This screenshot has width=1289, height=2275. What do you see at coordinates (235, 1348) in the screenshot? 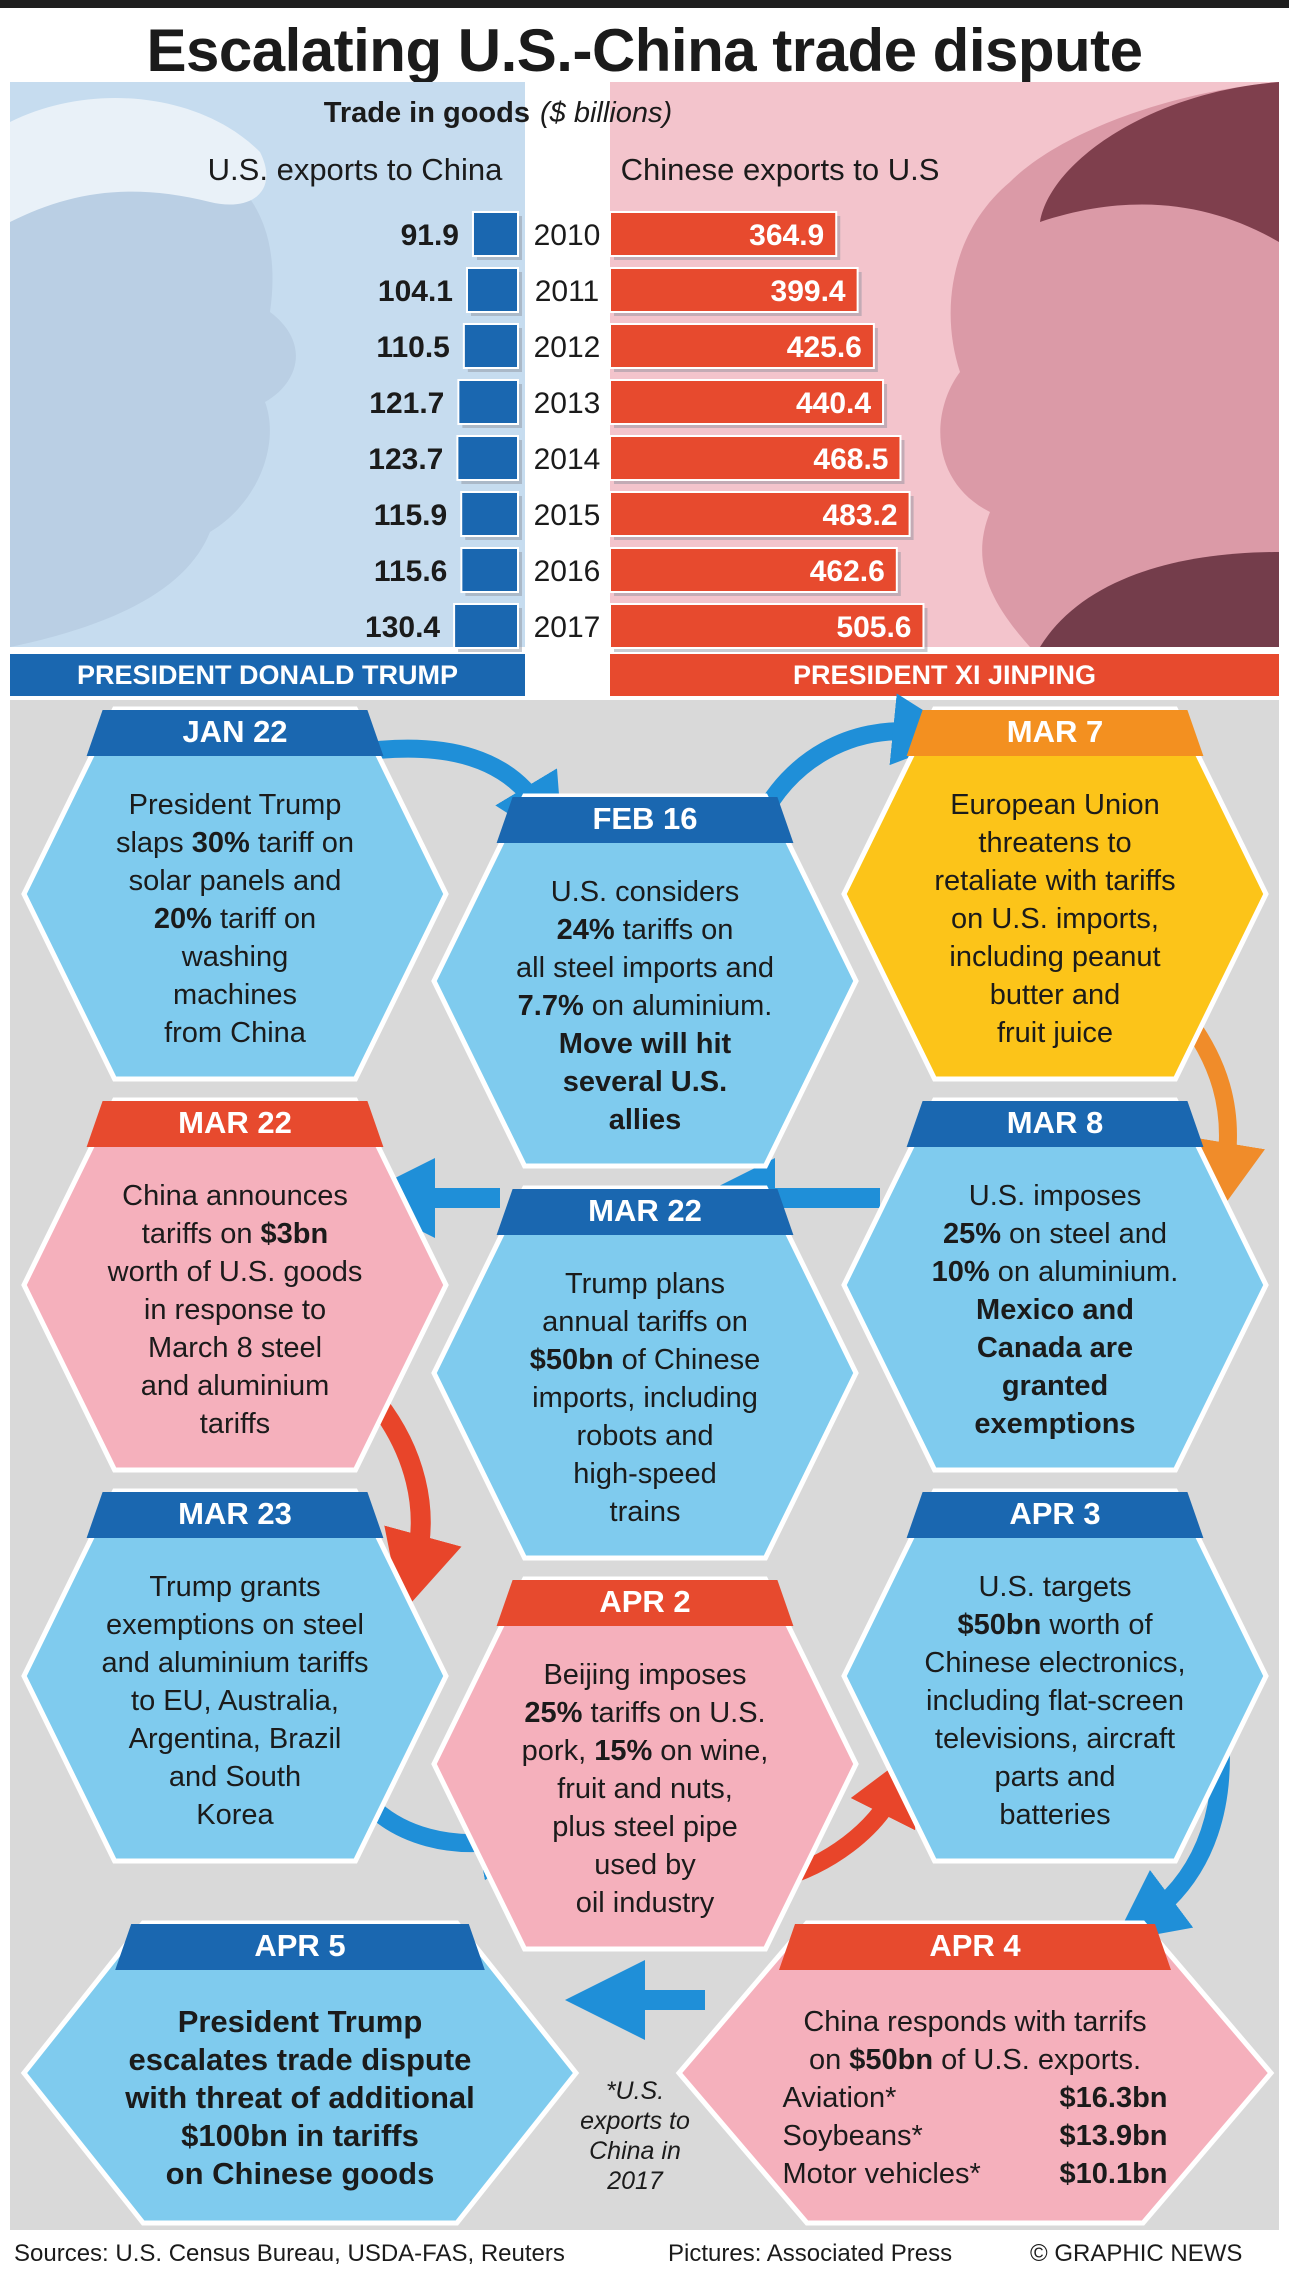
I see `description-line: March 8 steel` at bounding box center [235, 1348].